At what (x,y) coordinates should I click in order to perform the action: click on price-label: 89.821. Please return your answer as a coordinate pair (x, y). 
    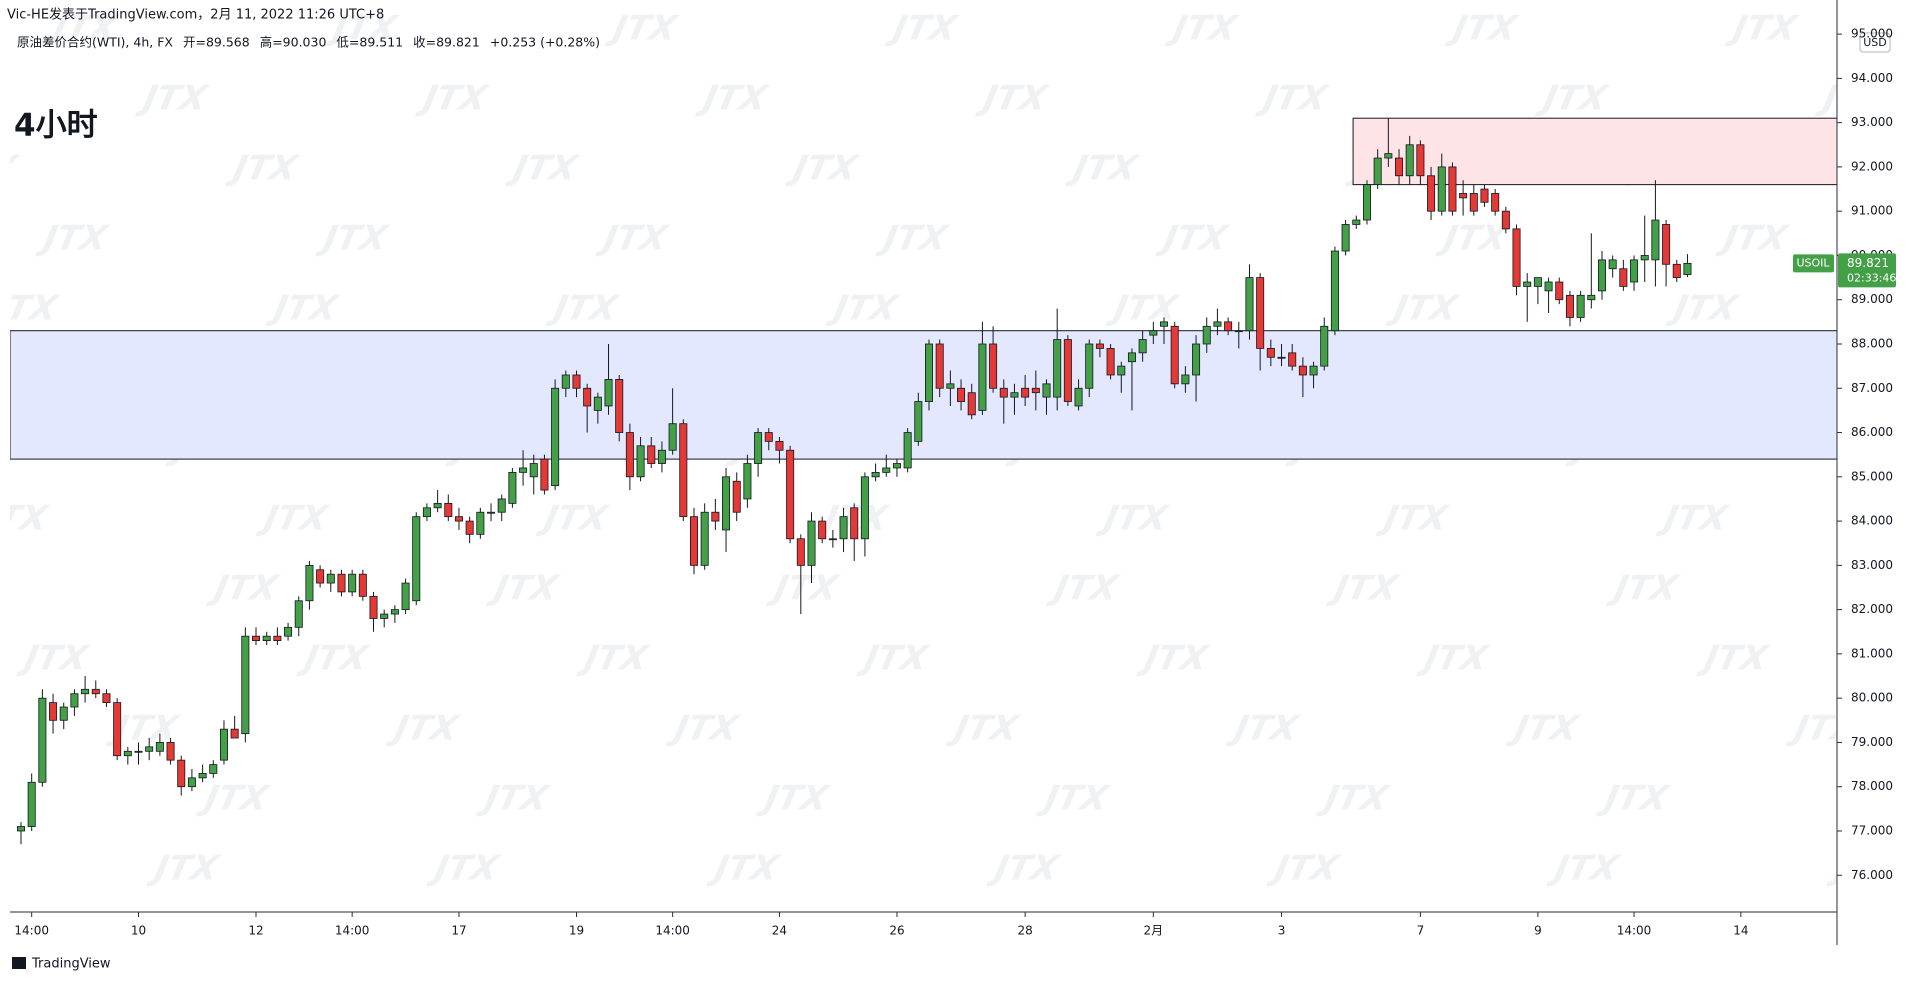
    Looking at the image, I should click on (1868, 263).